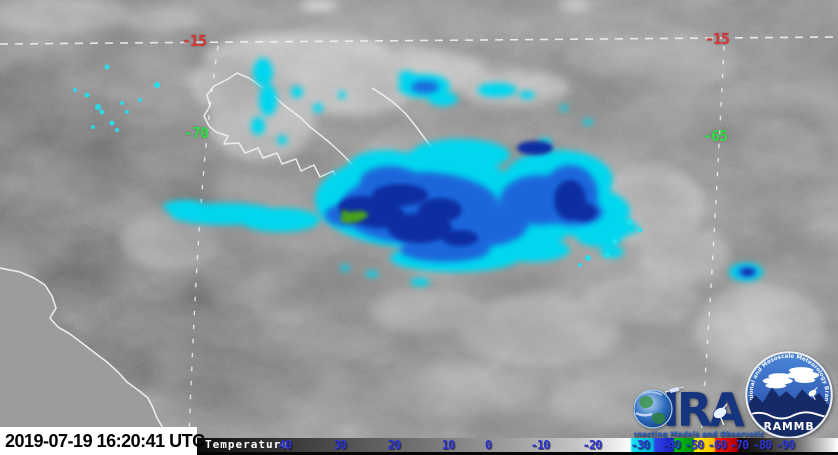 The height and width of the screenshot is (455, 838). I want to click on colorbar-tick--80: -80, so click(762, 445).